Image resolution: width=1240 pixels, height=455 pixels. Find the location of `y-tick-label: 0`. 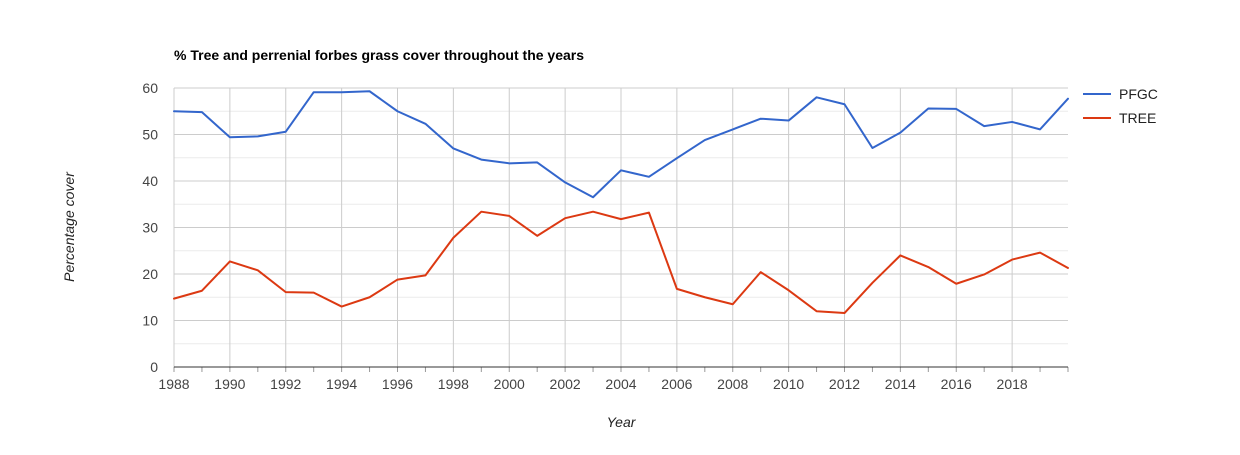

y-tick-label: 0 is located at coordinates (154, 367).